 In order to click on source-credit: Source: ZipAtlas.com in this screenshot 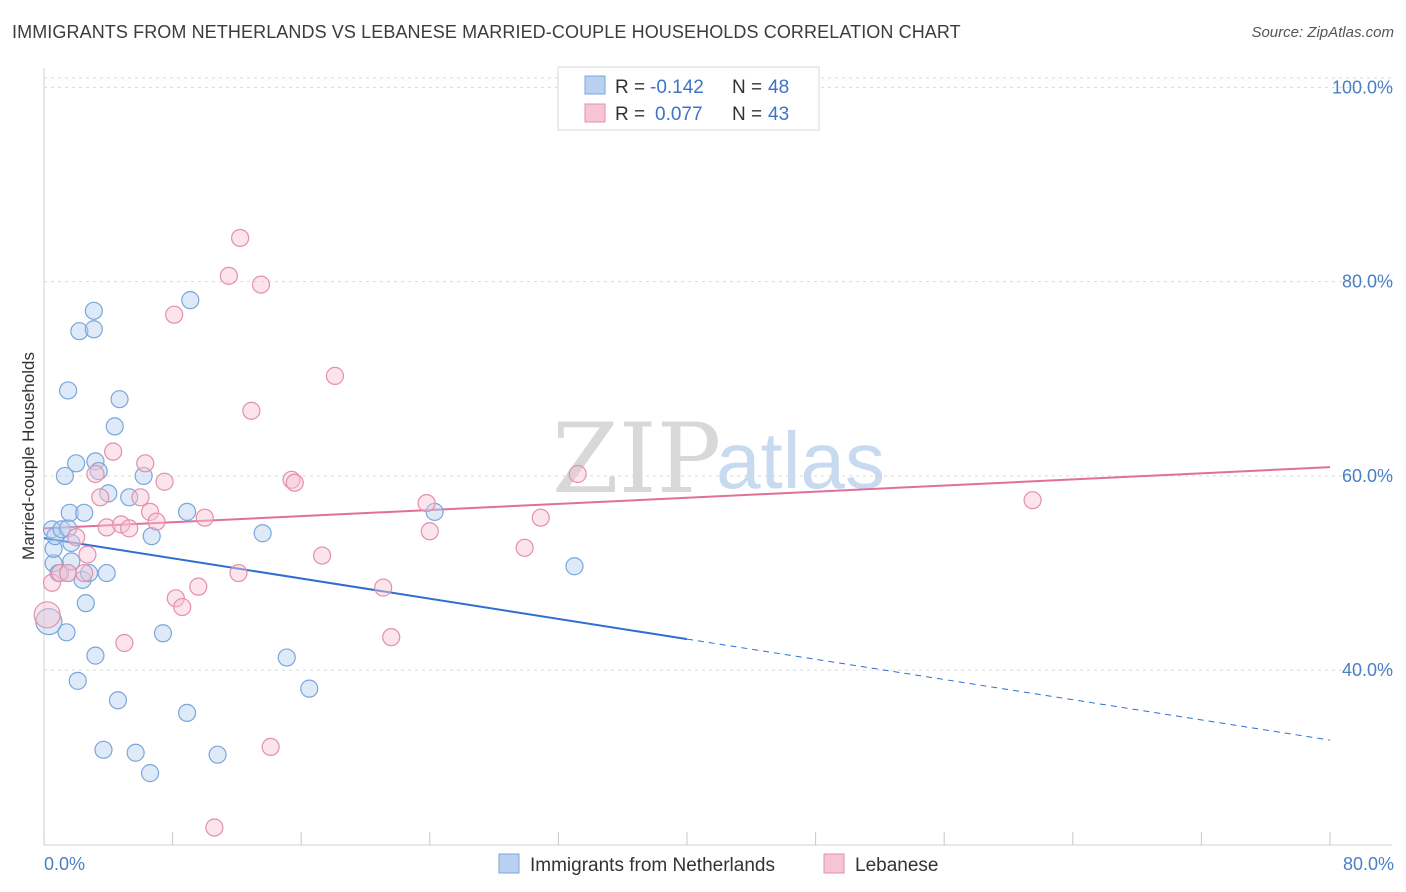, I will do `click(1322, 32)`.